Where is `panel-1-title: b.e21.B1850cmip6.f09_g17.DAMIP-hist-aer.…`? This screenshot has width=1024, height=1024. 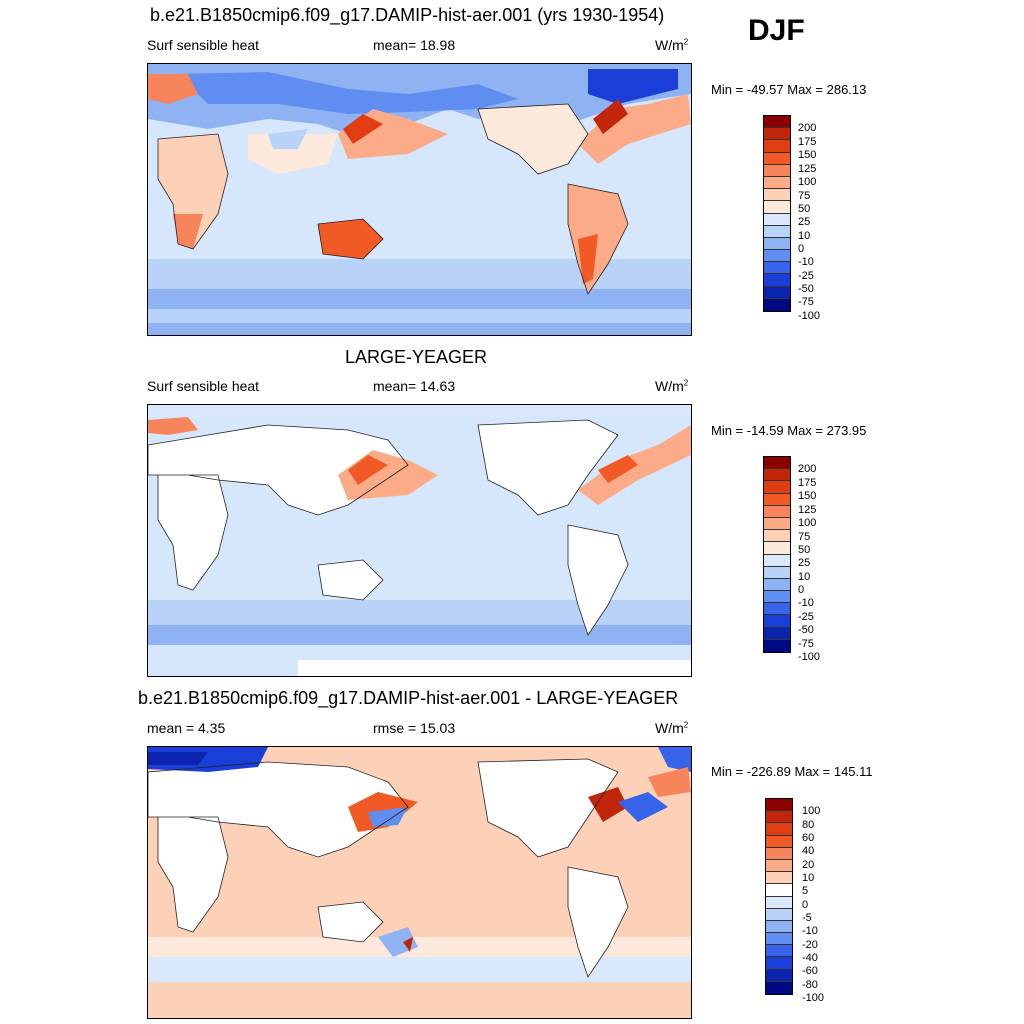
panel-1-title: b.e21.B1850cmip6.f09_g17.DAMIP-hist-aer.… is located at coordinates (407, 15).